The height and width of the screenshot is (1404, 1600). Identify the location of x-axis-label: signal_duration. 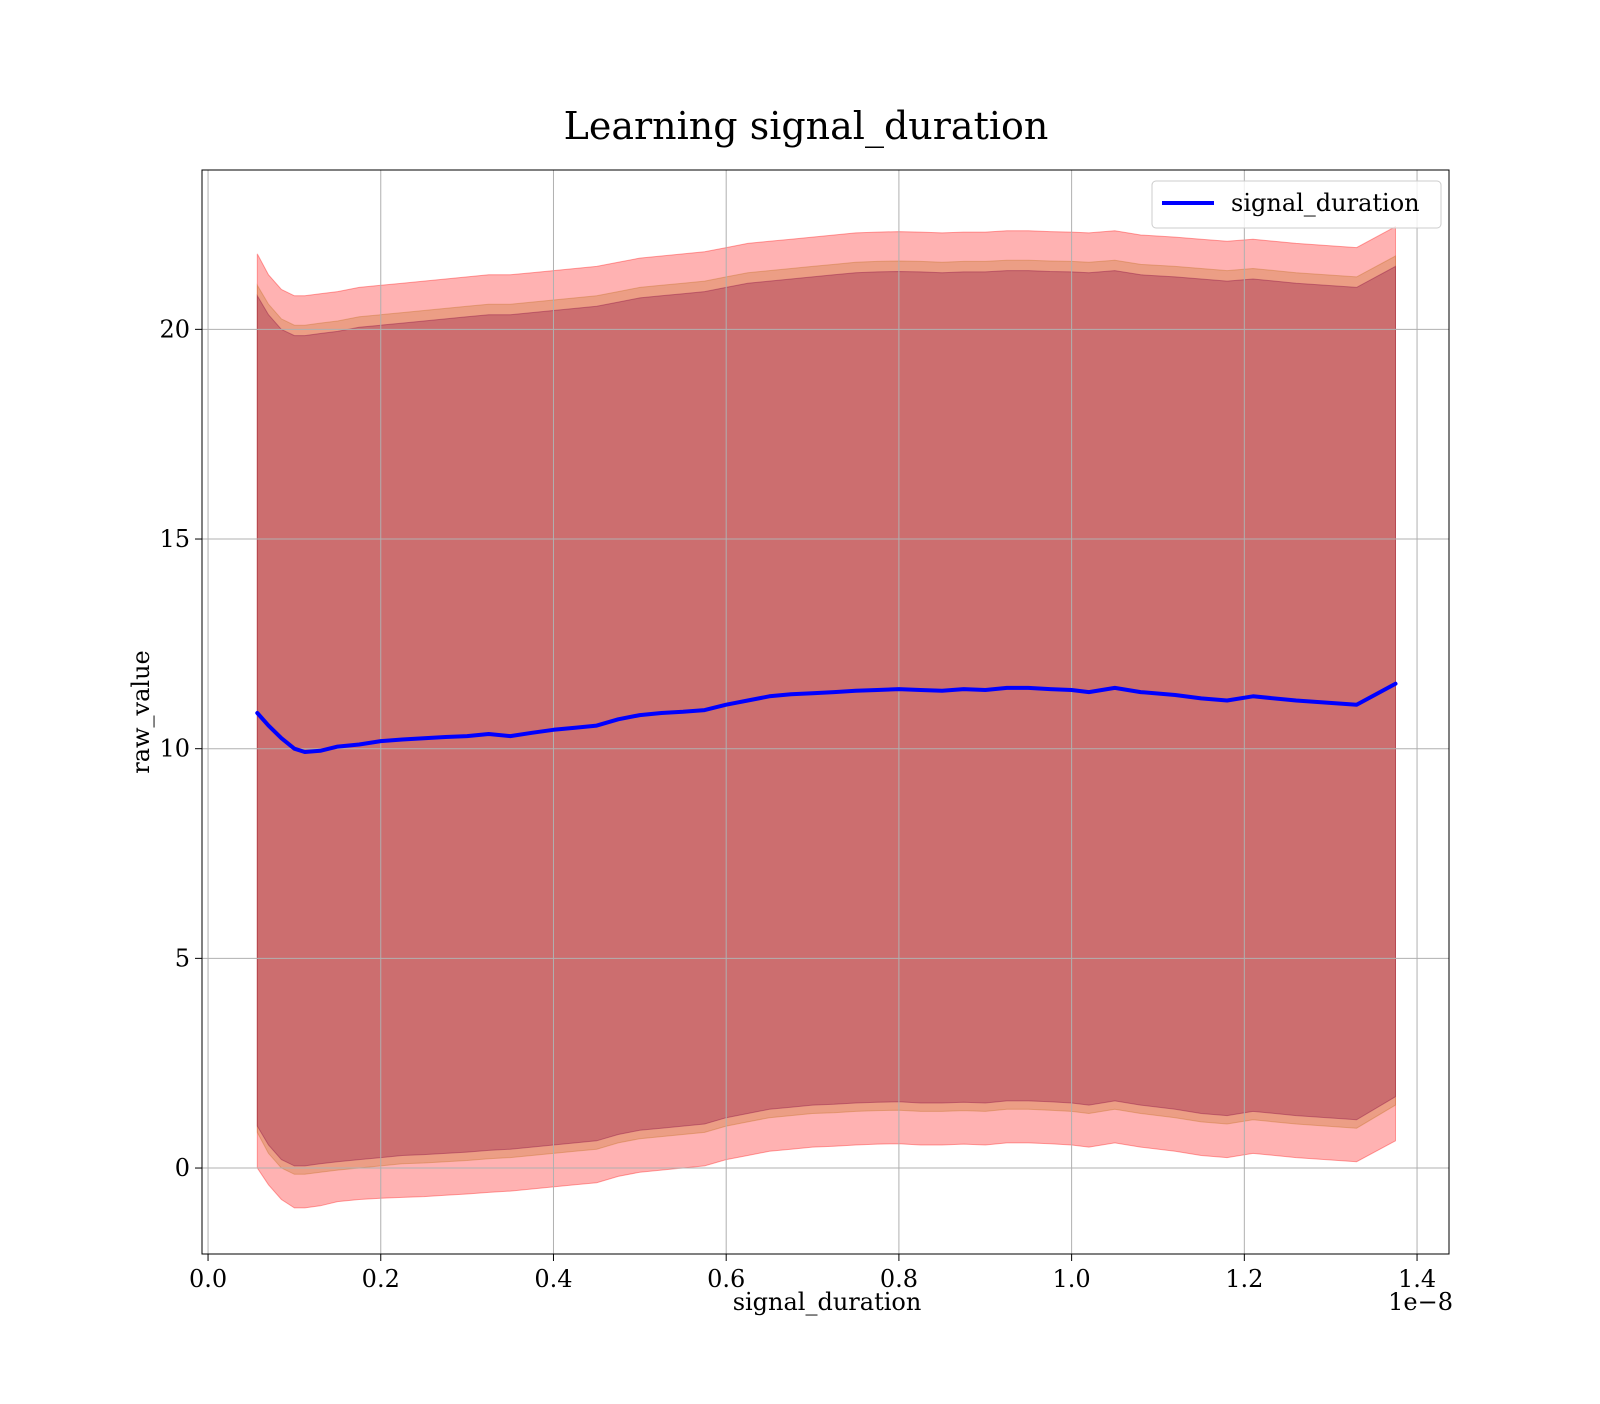
(827, 1302).